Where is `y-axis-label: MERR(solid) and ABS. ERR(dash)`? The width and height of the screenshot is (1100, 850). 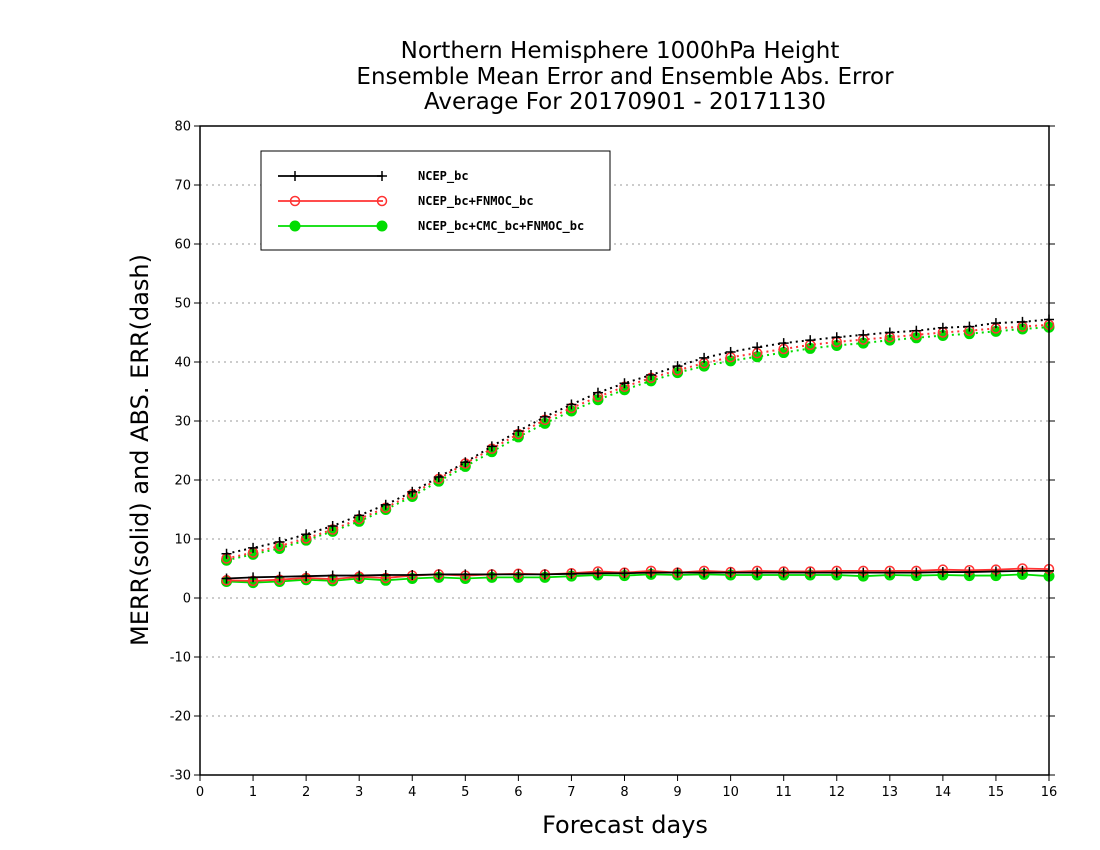 y-axis-label: MERR(solid) and ABS. ERR(dash) is located at coordinates (140, 450).